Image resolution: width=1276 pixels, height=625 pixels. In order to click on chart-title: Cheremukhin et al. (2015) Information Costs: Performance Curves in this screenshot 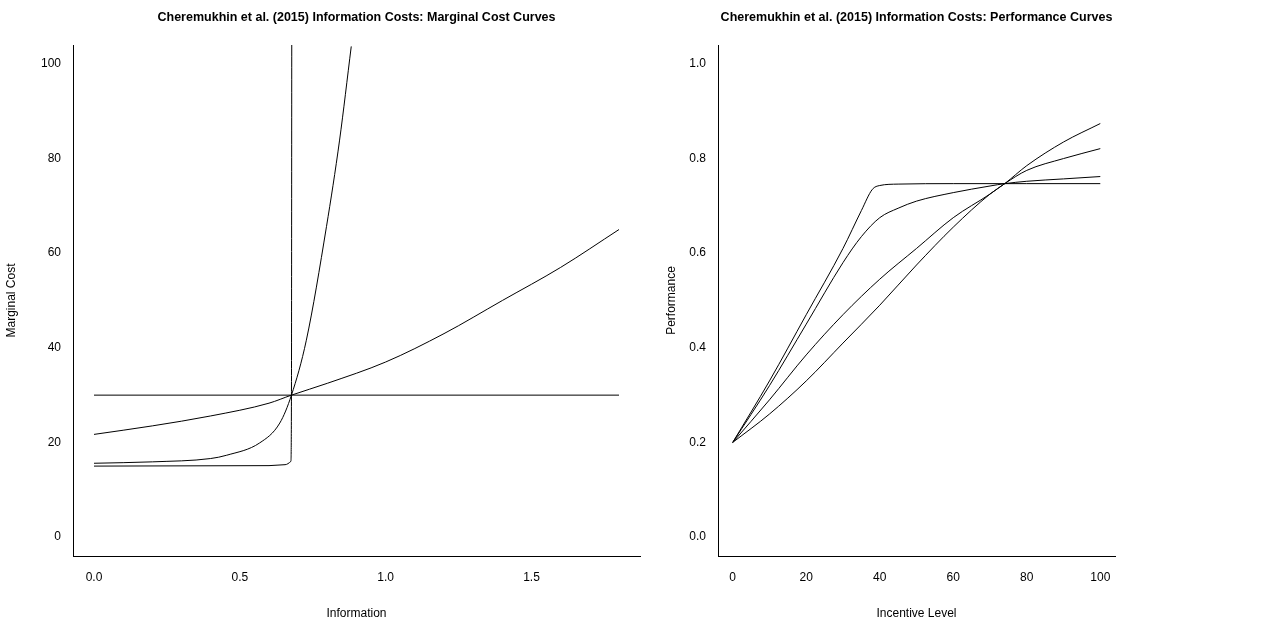, I will do `click(916, 17)`.